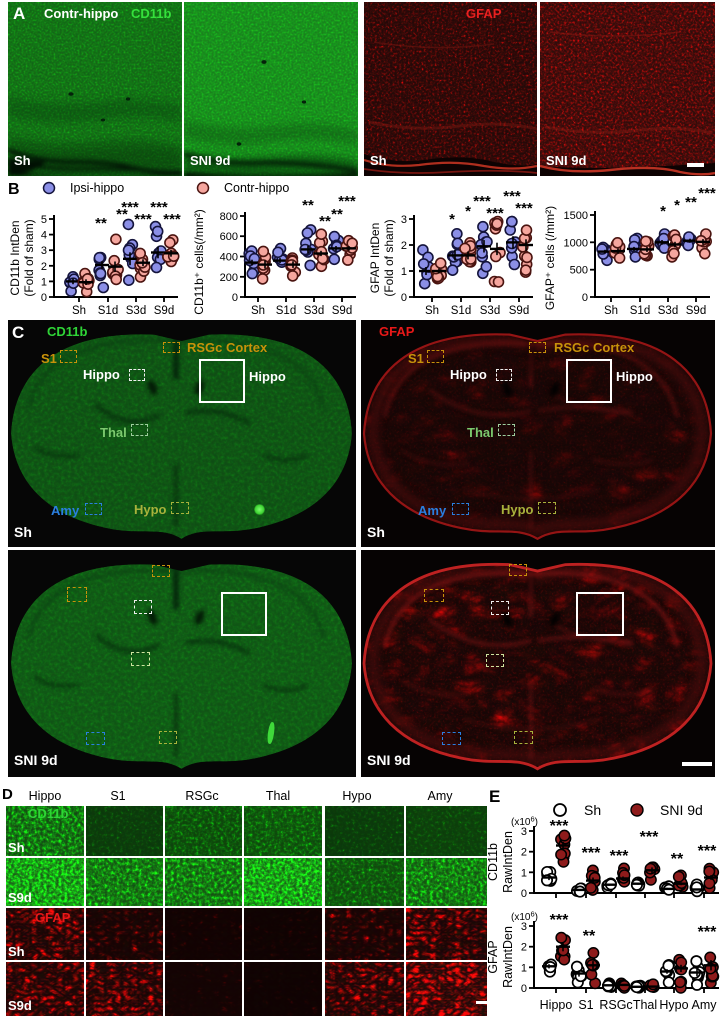 The width and height of the screenshot is (723, 1018). What do you see at coordinates (229, 258) in the screenshot?
I see `svg-text: 400` at bounding box center [229, 258].